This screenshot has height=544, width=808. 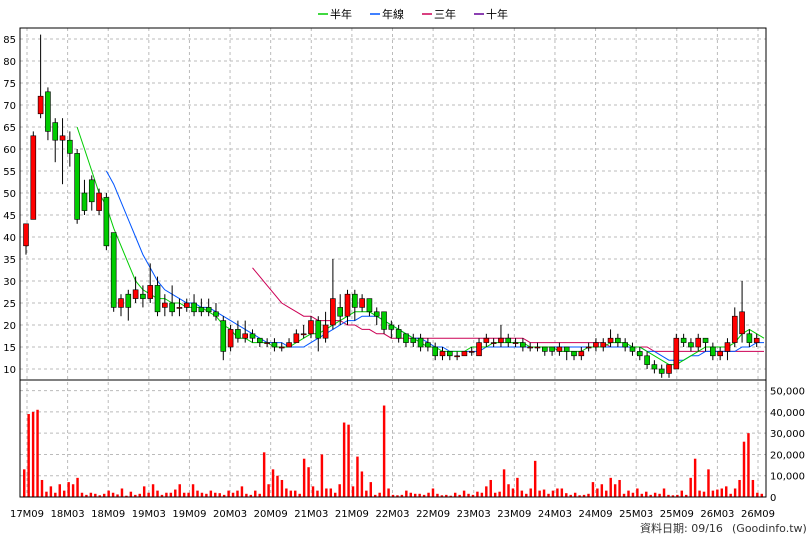 What do you see at coordinates (311, 514) in the screenshot?
I see `time-tick-label: 21M03` at bounding box center [311, 514].